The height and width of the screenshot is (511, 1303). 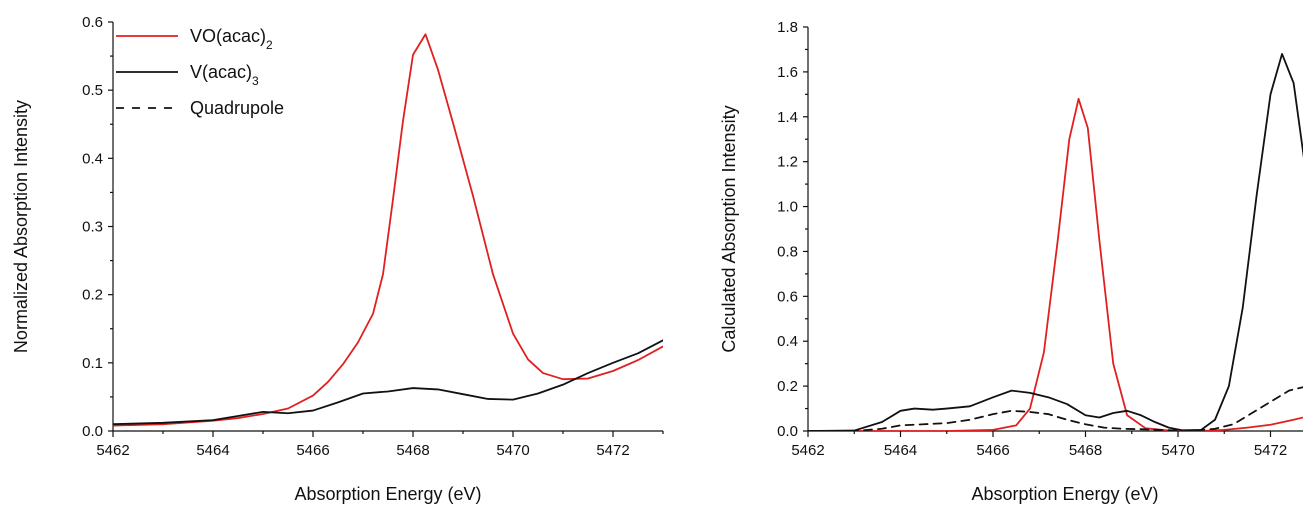 I want to click on legend-label: Quadrupole, so click(x=237, y=108).